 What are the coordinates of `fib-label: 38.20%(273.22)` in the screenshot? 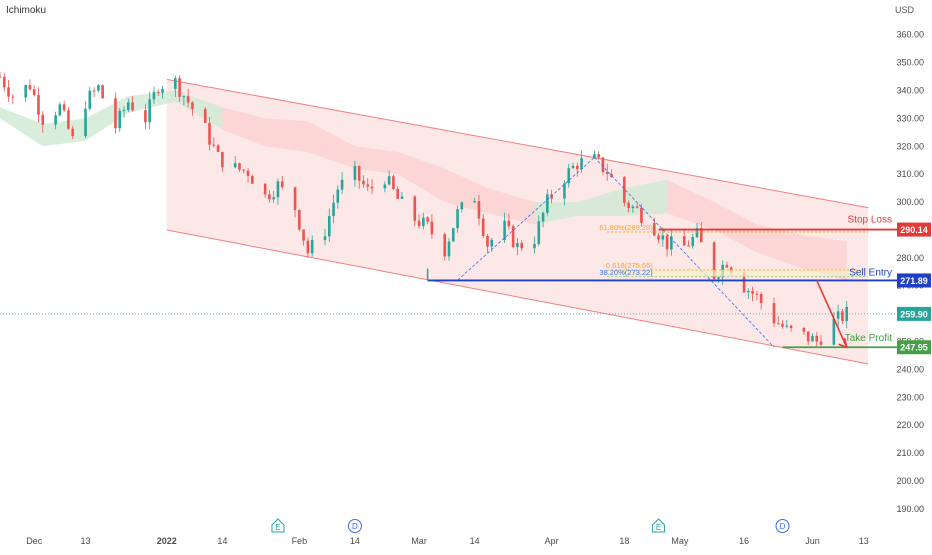 It's located at (626, 272).